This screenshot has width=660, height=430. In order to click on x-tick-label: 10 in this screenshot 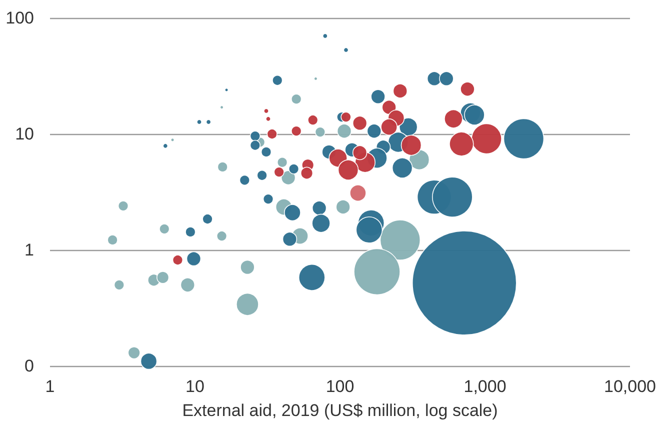, I will do `click(195, 386)`.